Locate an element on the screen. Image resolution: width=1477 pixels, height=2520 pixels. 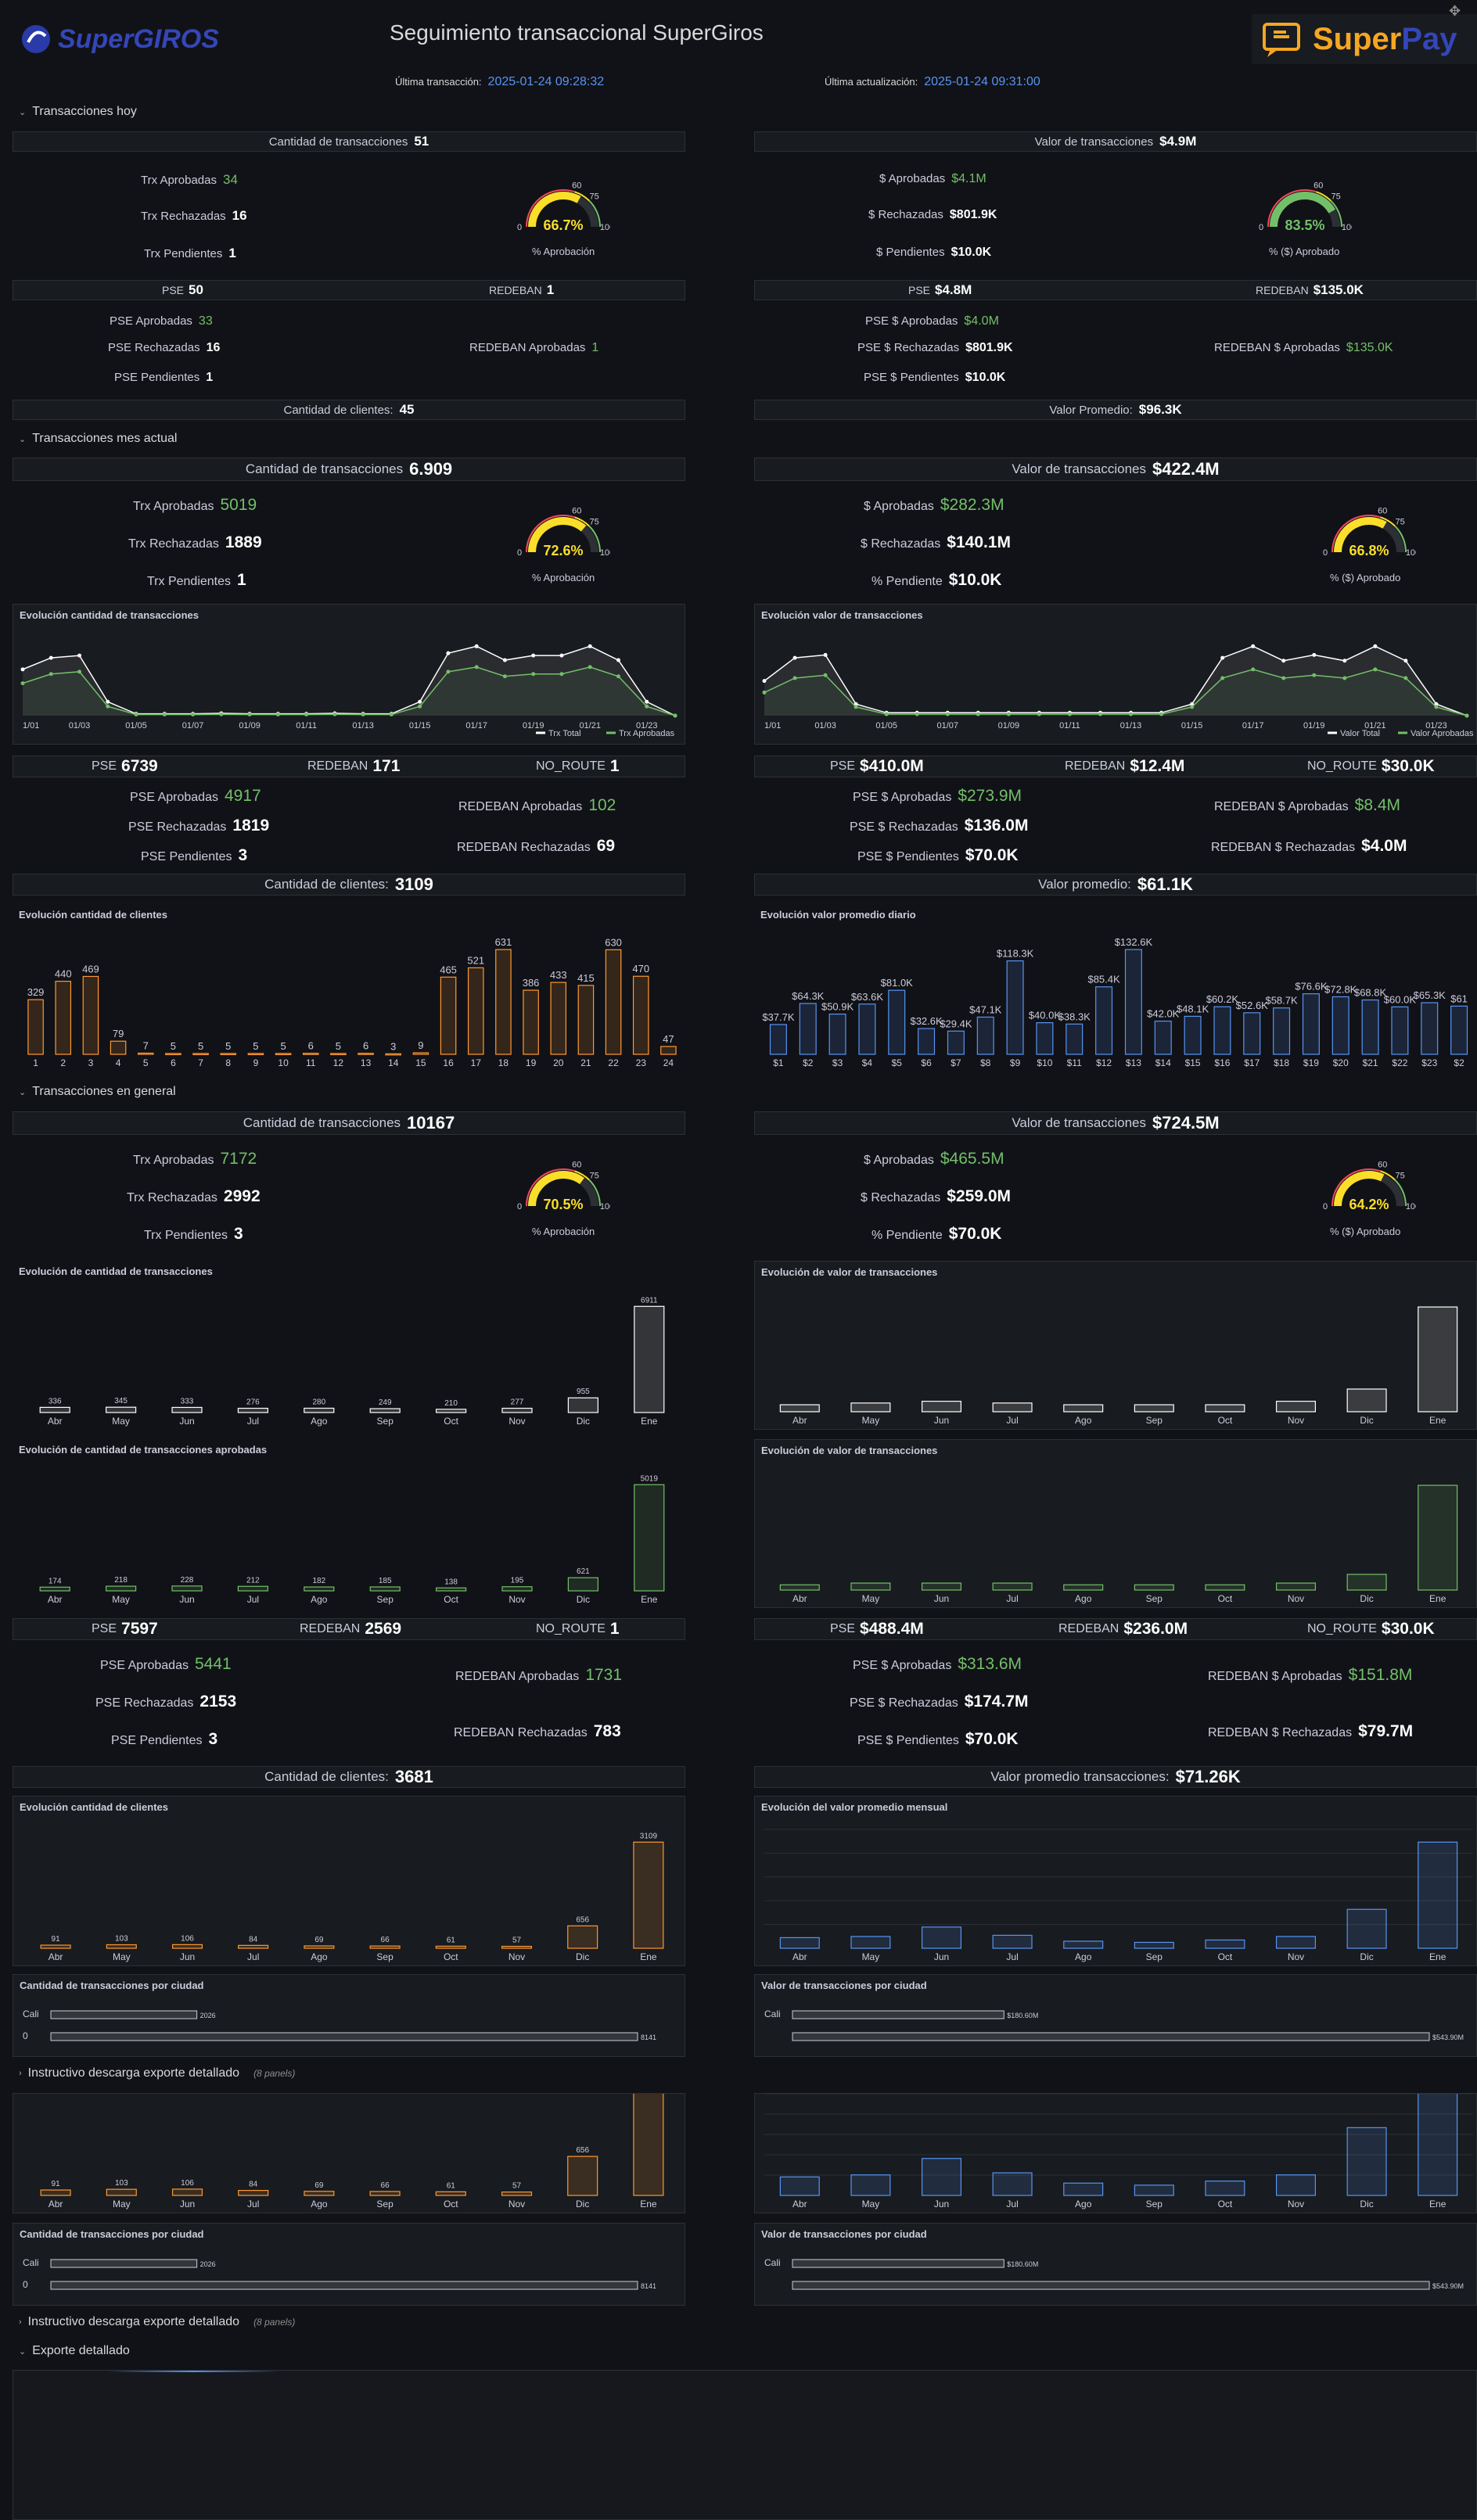
gen-avg-bar-chart: Abr May Jun Jul Ago Sep Oct Nov Dic Ene is located at coordinates (1118, 1895).